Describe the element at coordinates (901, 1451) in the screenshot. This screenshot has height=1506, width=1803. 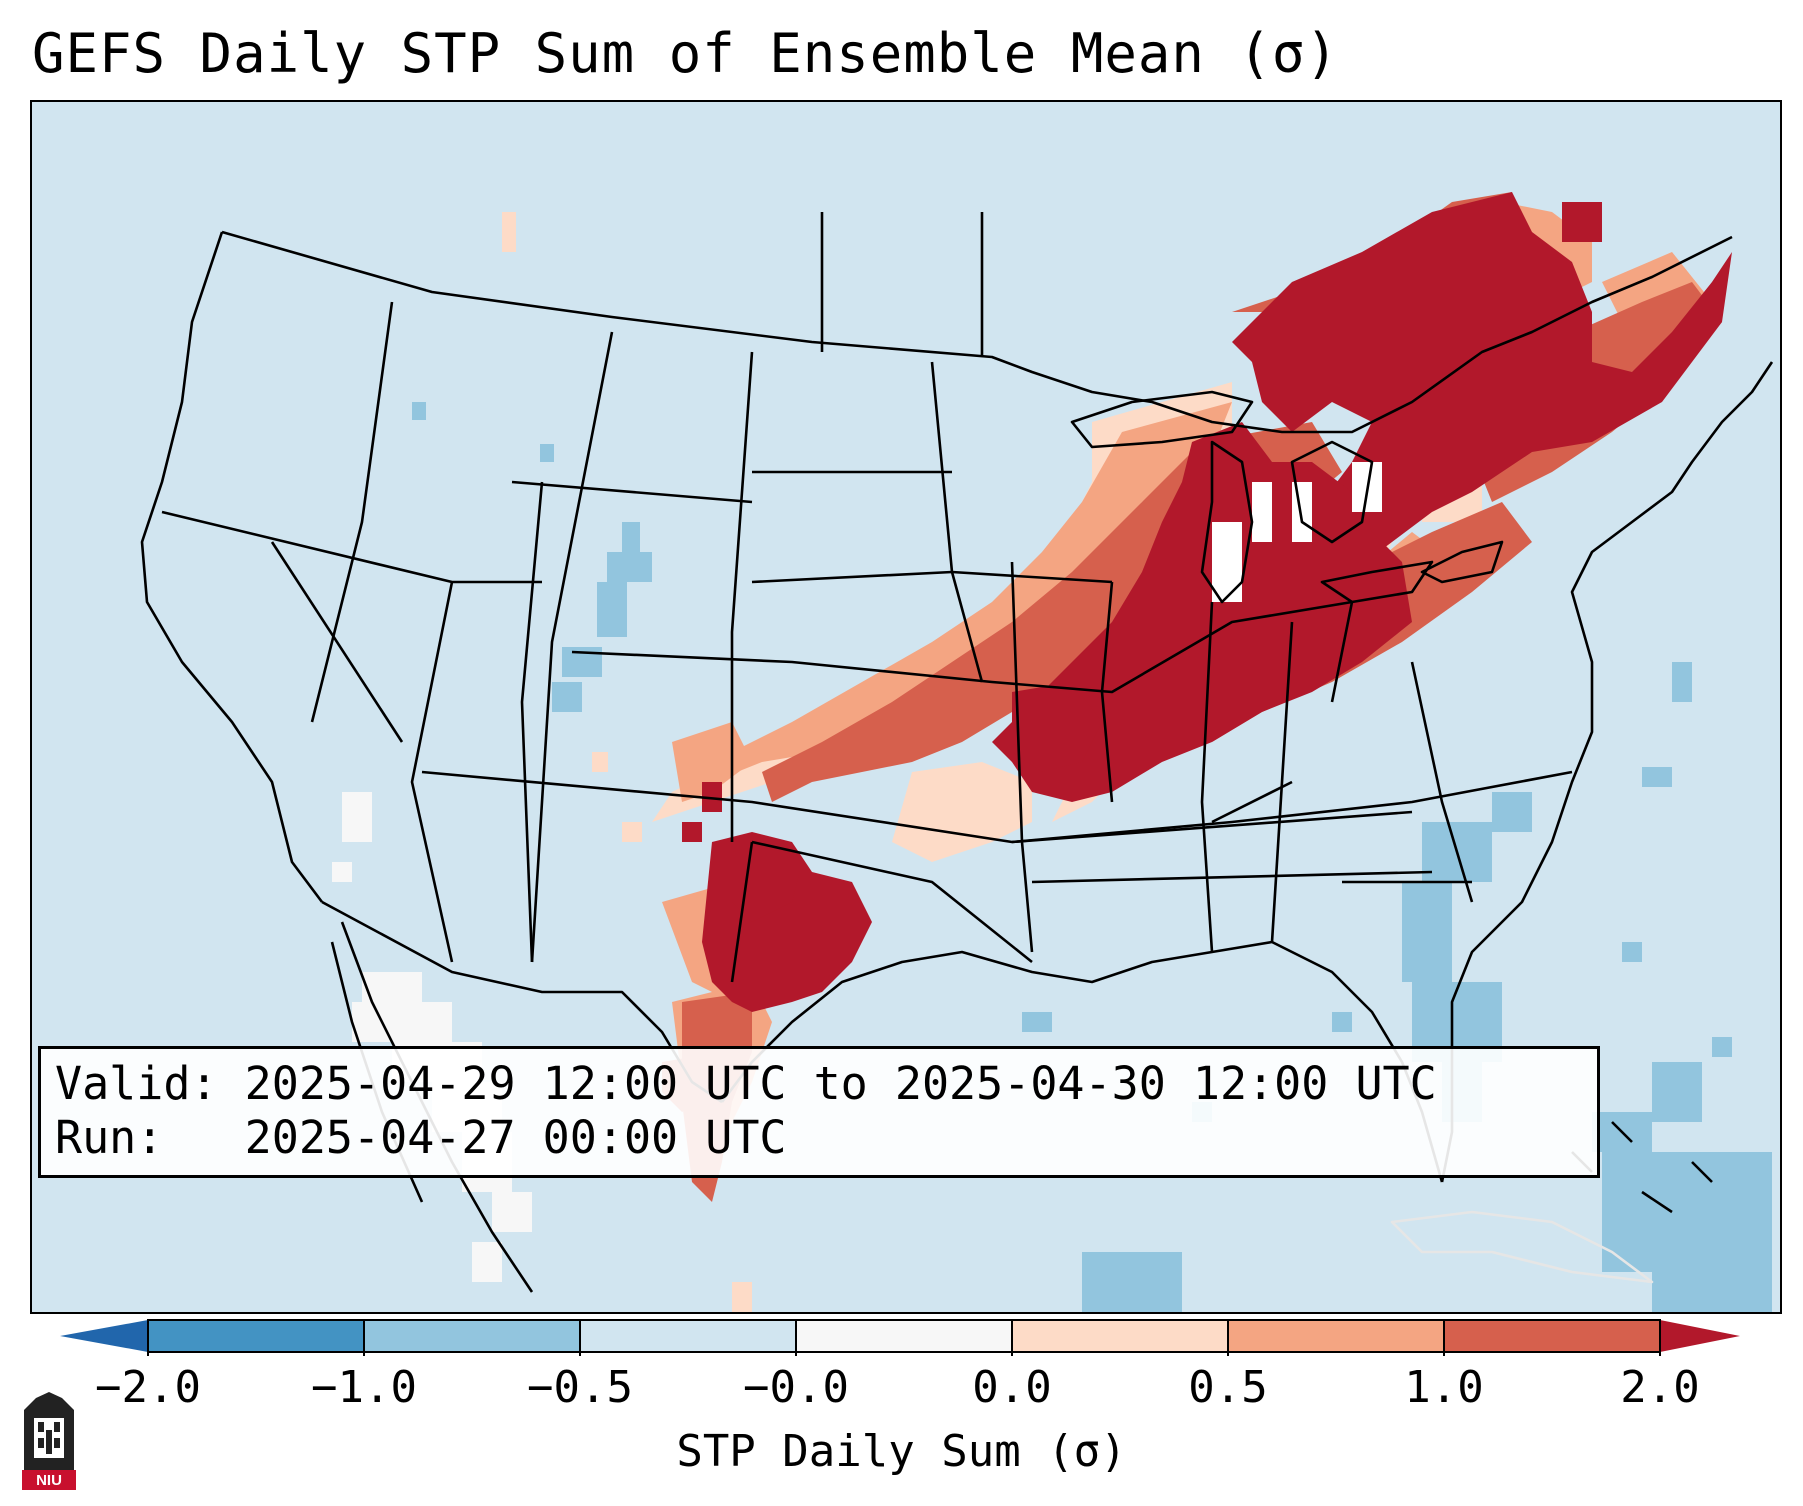
I see `colorbar-label: STP Daily Sum (σ)` at that location.